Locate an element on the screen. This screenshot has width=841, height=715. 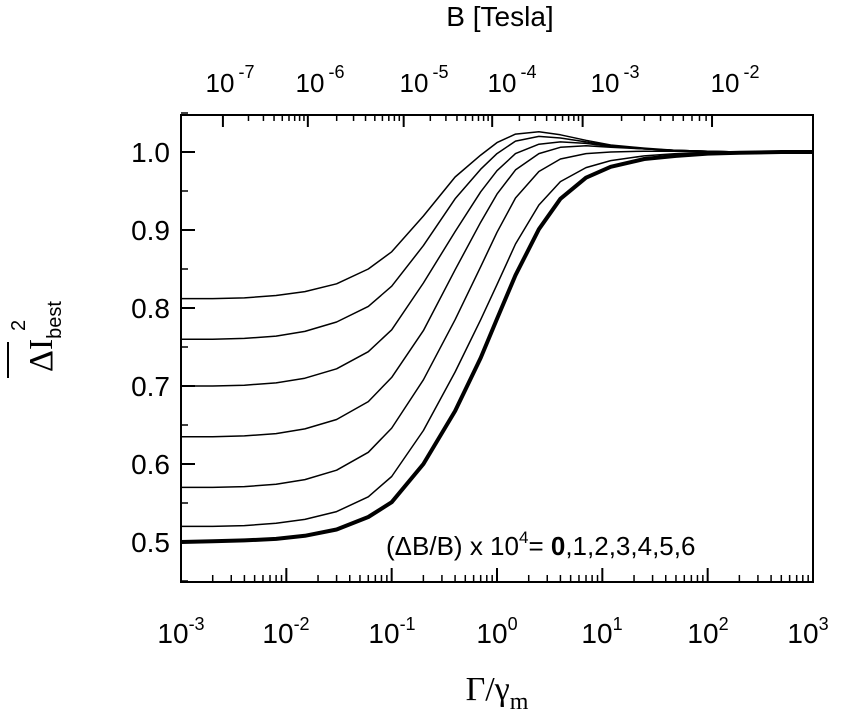
annotation: (ΔB/B) x 104= 0,1,2,3,4,5,6 is located at coordinates (540, 544).